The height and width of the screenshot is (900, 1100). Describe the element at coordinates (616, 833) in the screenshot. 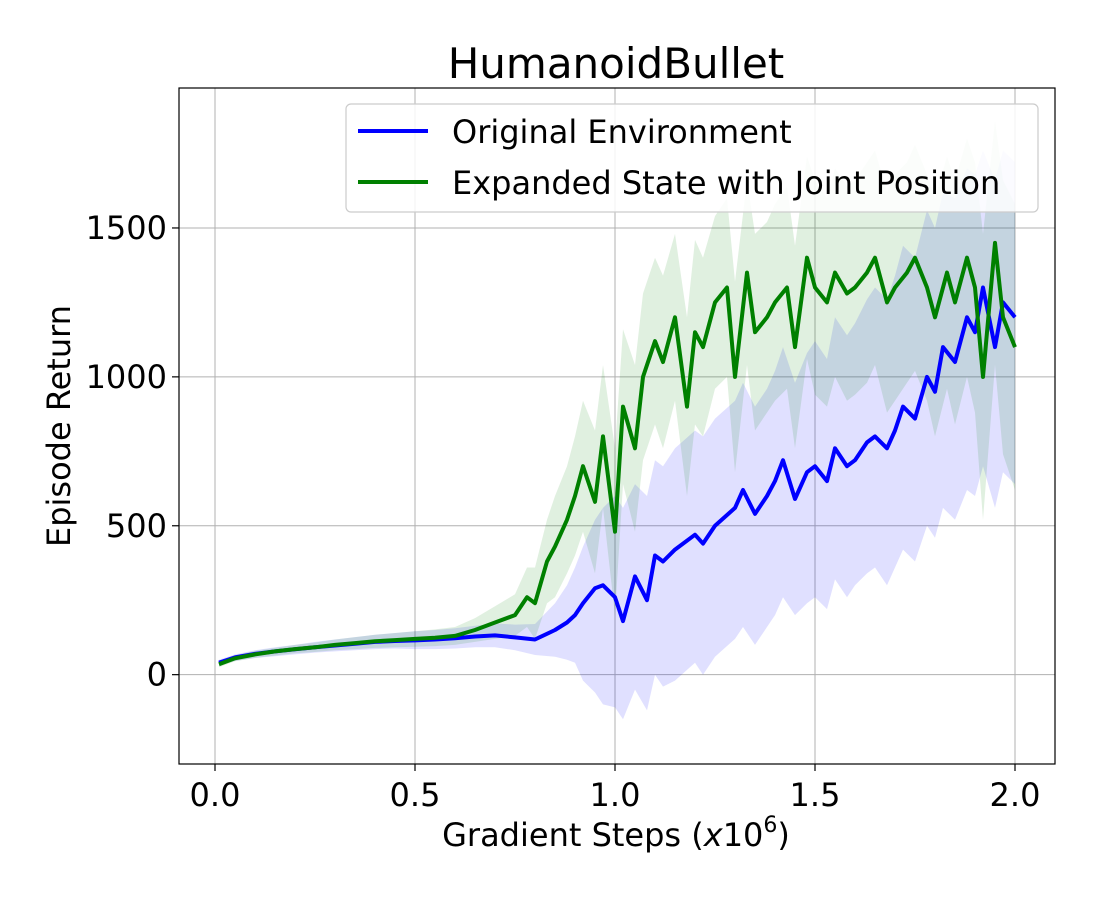

I see `x-axis-label: Gradient Steps (x106)` at that location.